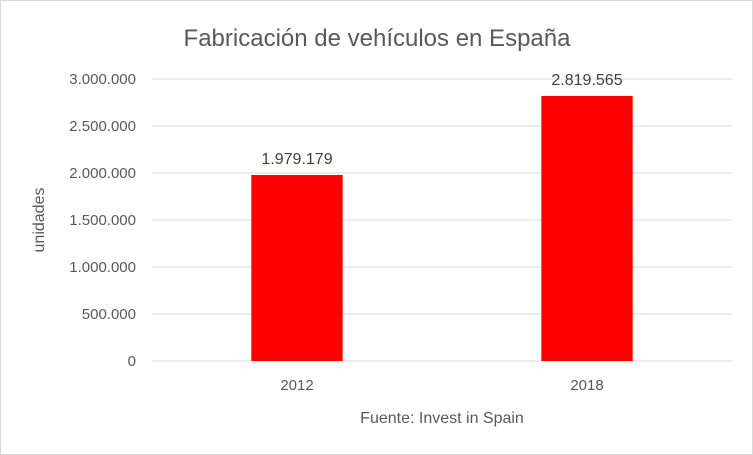  What do you see at coordinates (442, 418) in the screenshot?
I see `x-axis-title: Fuente: Invest in Spain` at bounding box center [442, 418].